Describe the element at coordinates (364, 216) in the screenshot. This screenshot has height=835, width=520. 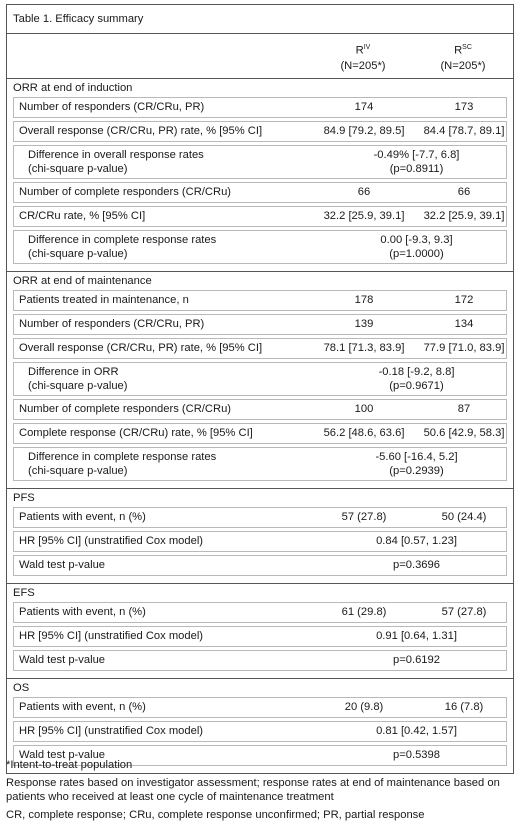
I see `value-iv: 32.2 [25.9, 39.1]` at that location.